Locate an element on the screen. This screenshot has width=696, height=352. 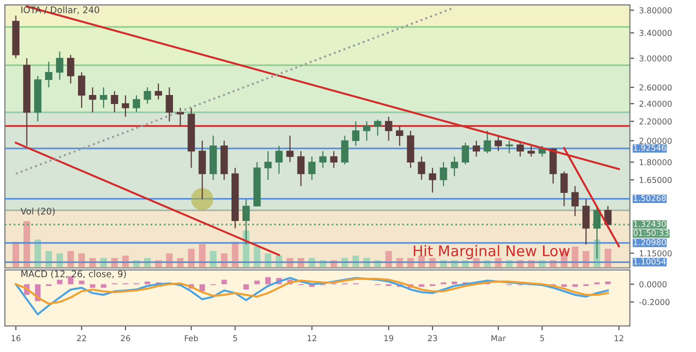
x-tick-label: 19 is located at coordinates (389, 338).